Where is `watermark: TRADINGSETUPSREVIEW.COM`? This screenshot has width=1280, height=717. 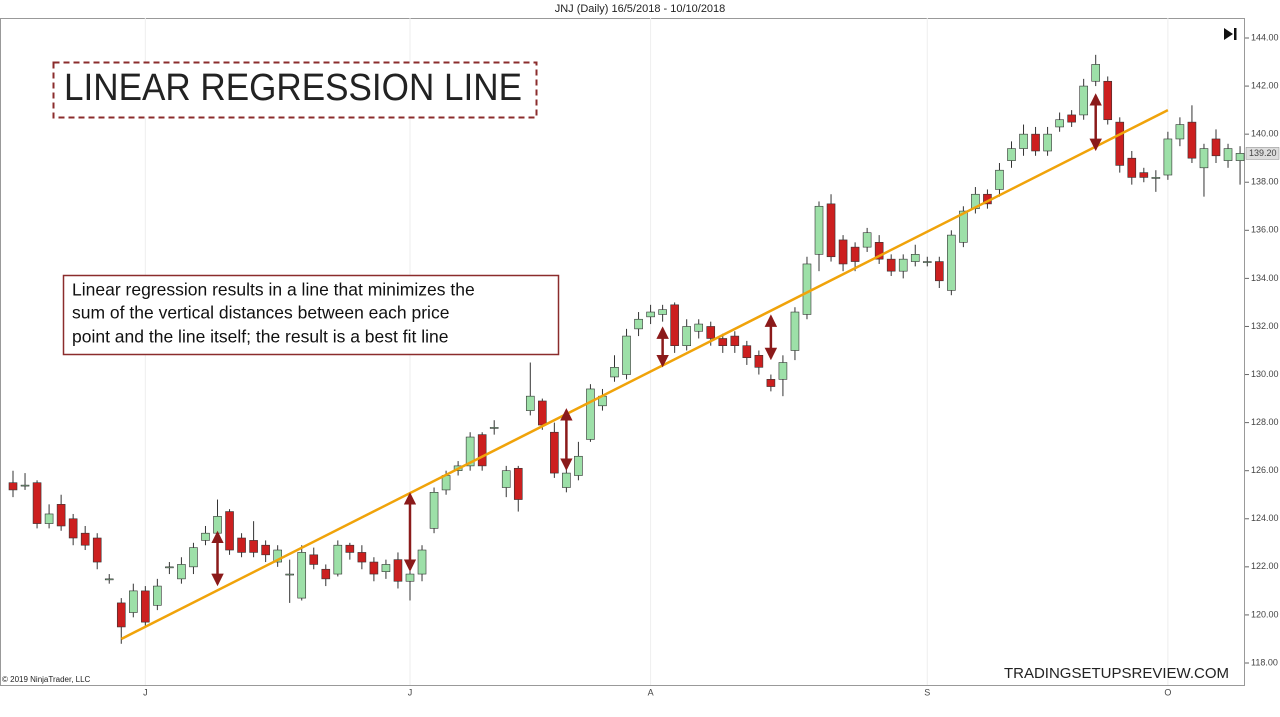 watermark: TRADINGSETUPSREVIEW.COM is located at coordinates (1116, 673).